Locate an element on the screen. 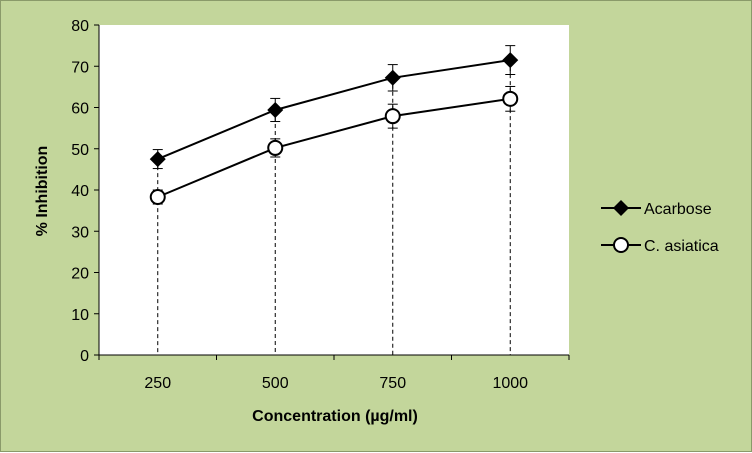 The width and height of the screenshot is (752, 453). y-tick-label: 20 is located at coordinates (80, 274).